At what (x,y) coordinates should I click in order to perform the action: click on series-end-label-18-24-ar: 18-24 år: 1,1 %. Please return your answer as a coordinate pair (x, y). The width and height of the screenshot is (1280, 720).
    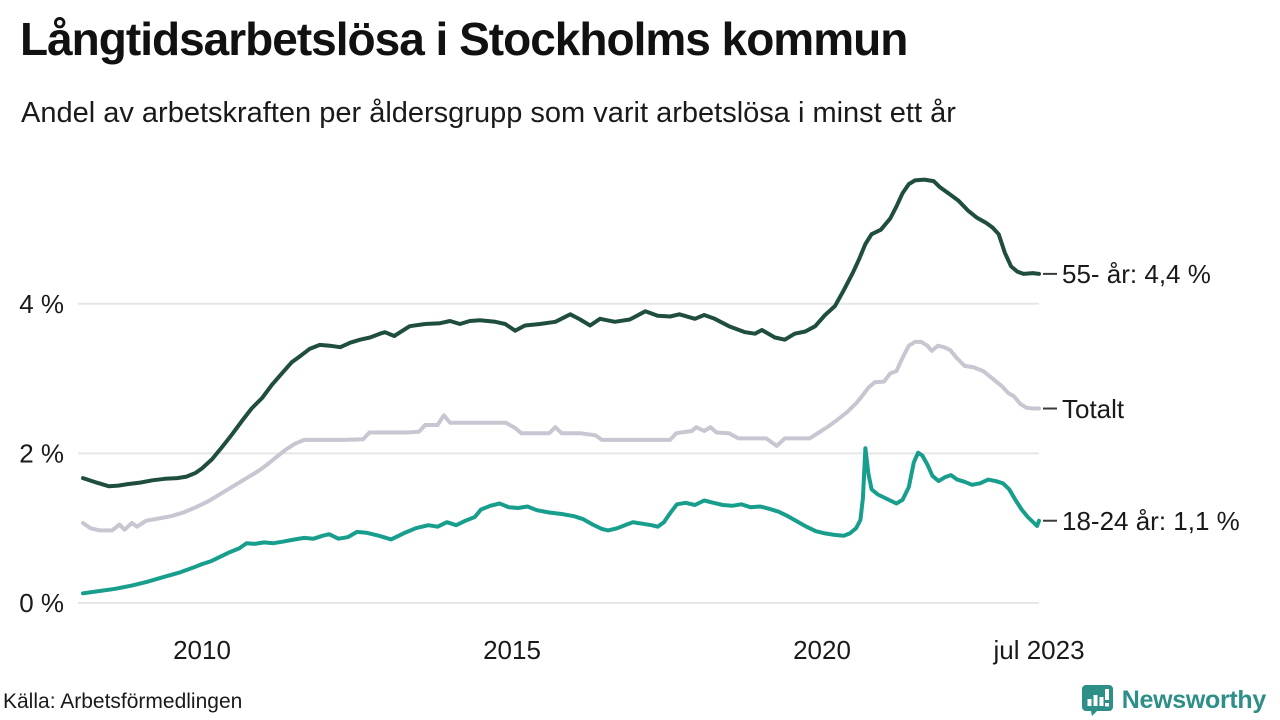
    Looking at the image, I should click on (1151, 520).